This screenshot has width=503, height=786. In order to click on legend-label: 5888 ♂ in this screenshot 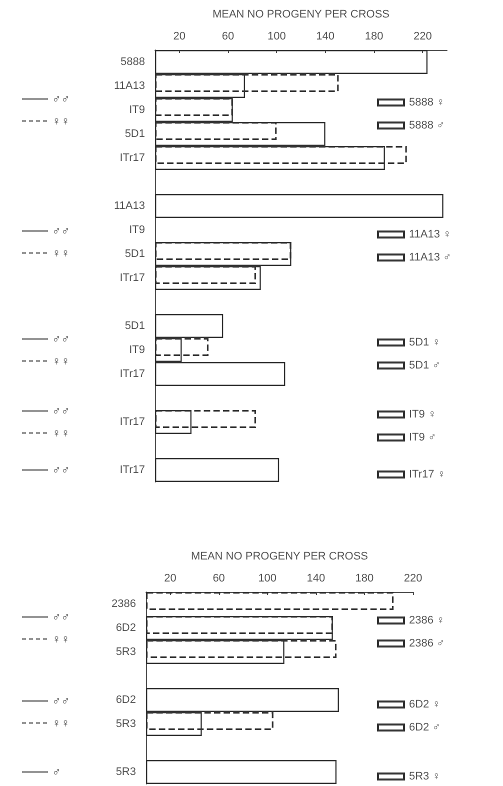, I will do `click(427, 126)`.